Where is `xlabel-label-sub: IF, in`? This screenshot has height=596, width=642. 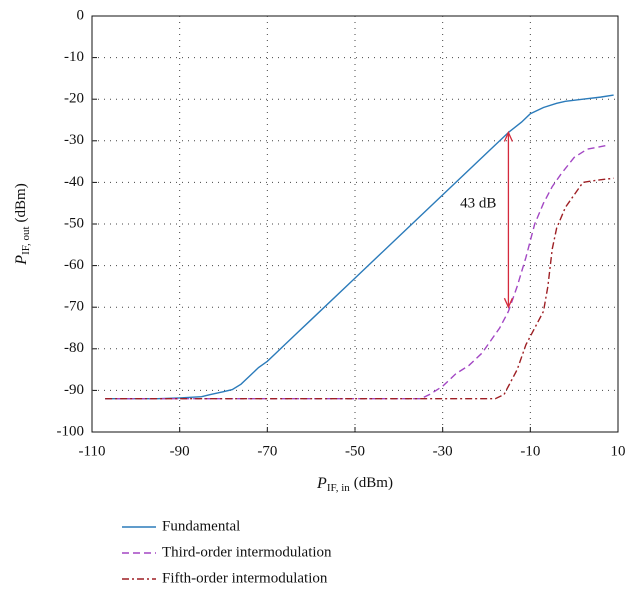
xlabel-label-sub: IF, in is located at coordinates (338, 488).